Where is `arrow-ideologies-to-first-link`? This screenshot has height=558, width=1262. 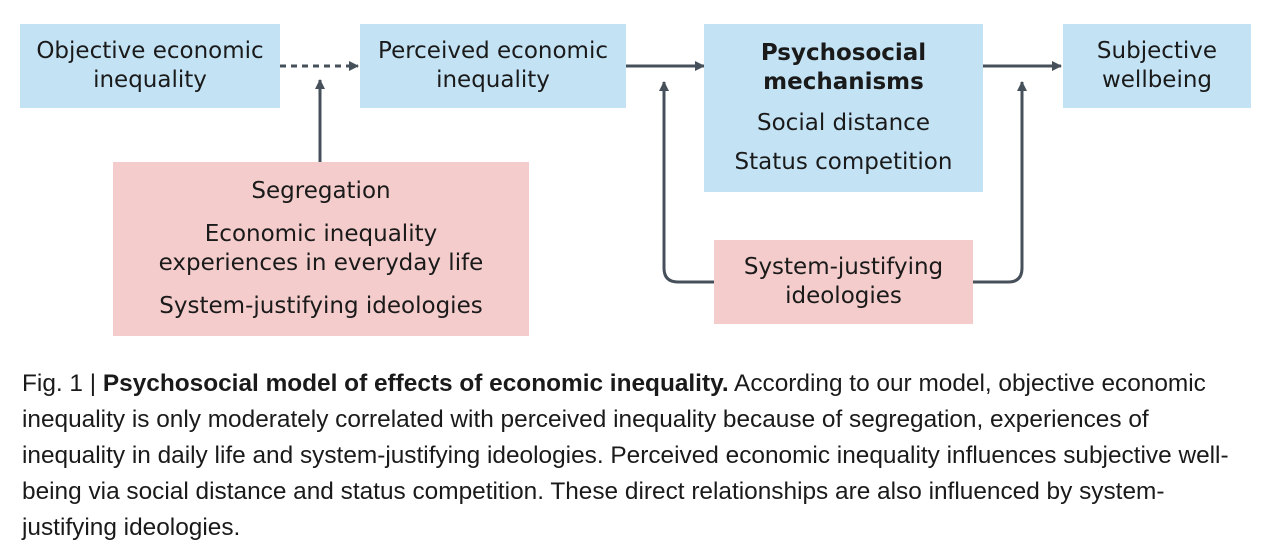
arrow-ideologies-to-first-link is located at coordinates (686, 182).